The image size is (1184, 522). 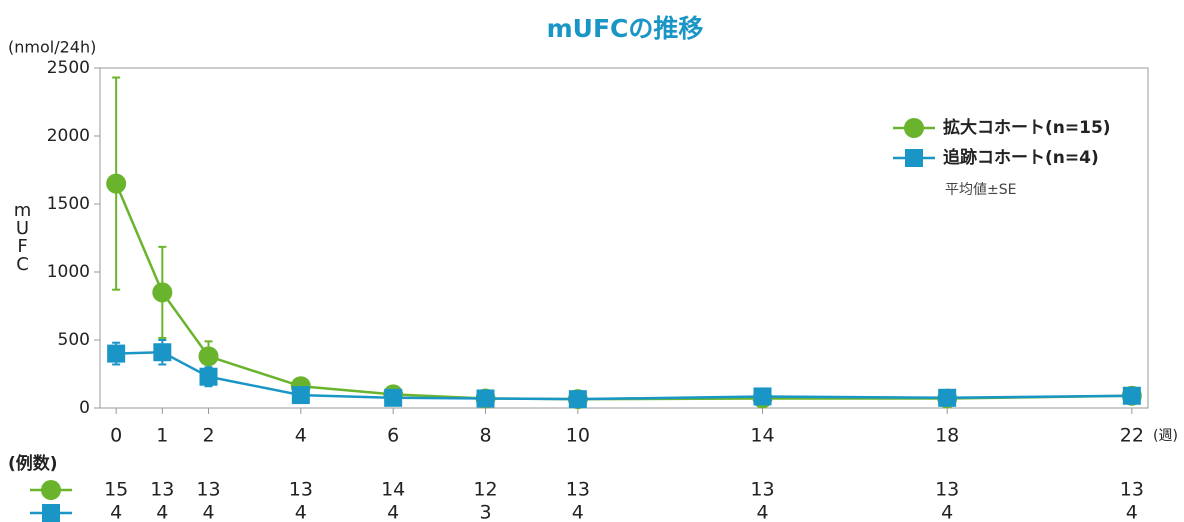 I want to click on chart-title: mUFCの推移, so click(x=625, y=28).